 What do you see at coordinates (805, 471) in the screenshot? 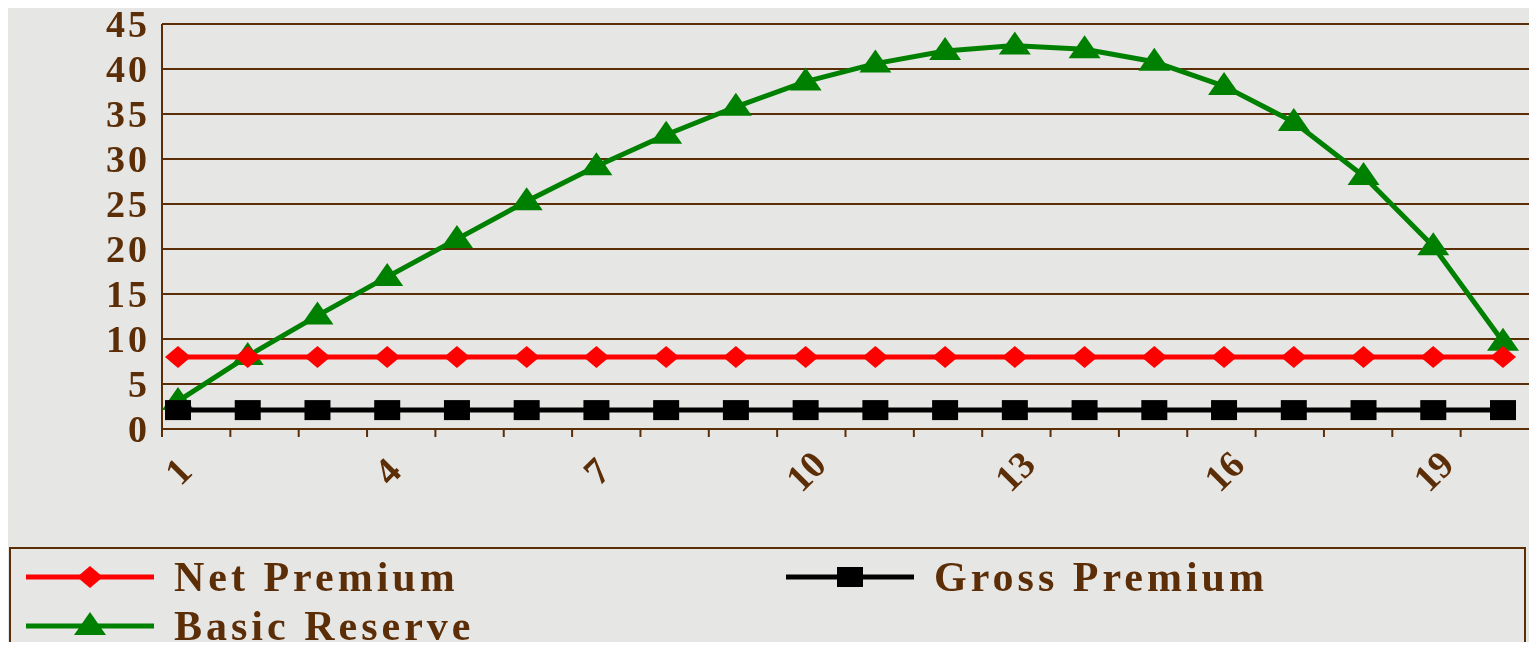
I see `x-tick-label: 10` at bounding box center [805, 471].